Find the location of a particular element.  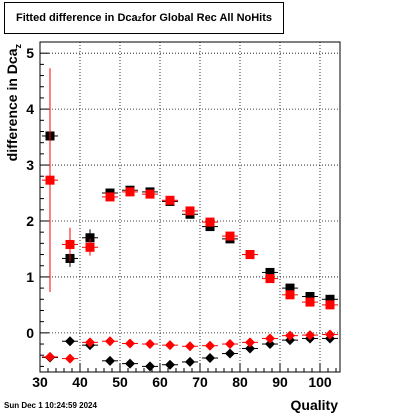

timestamp: Sun Dec 1 10:24:59 2024 is located at coordinates (50, 405).